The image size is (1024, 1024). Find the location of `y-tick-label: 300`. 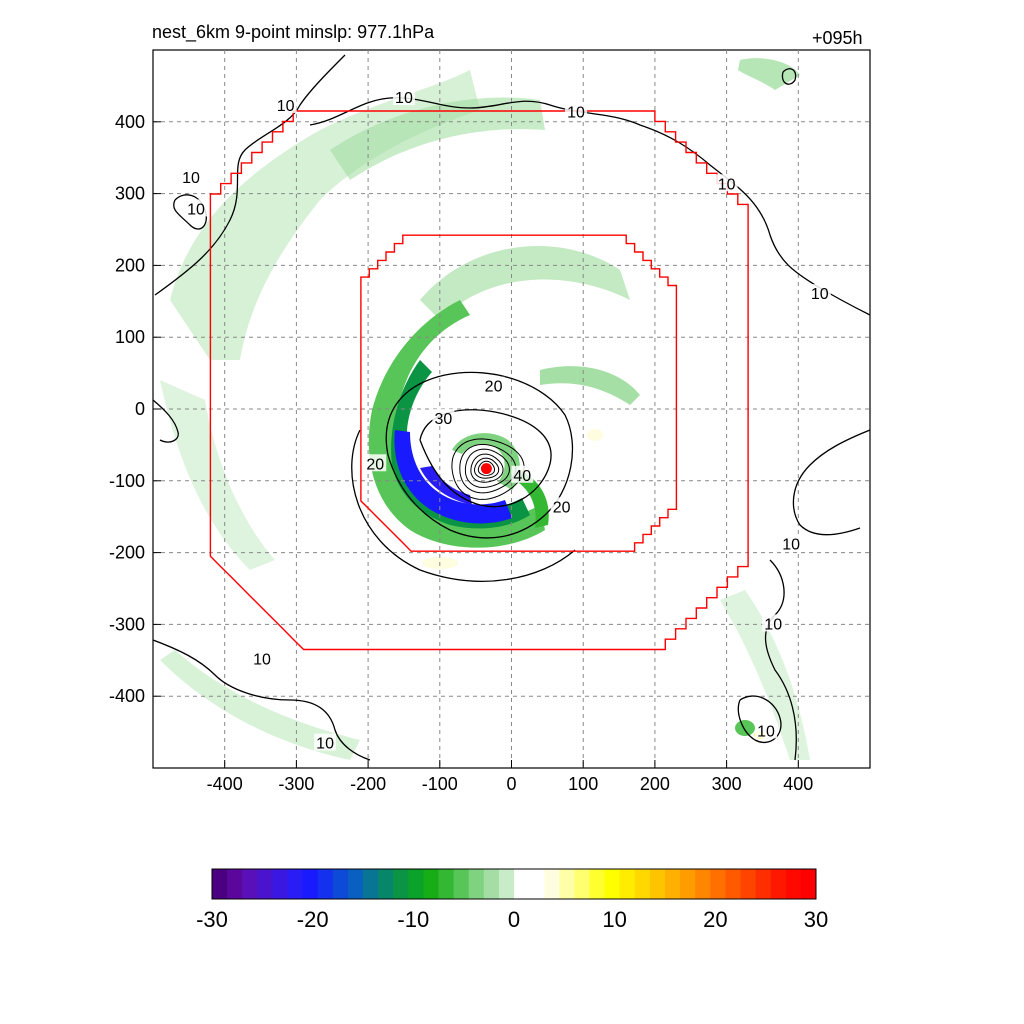

y-tick-label: 300 is located at coordinates (130, 194).